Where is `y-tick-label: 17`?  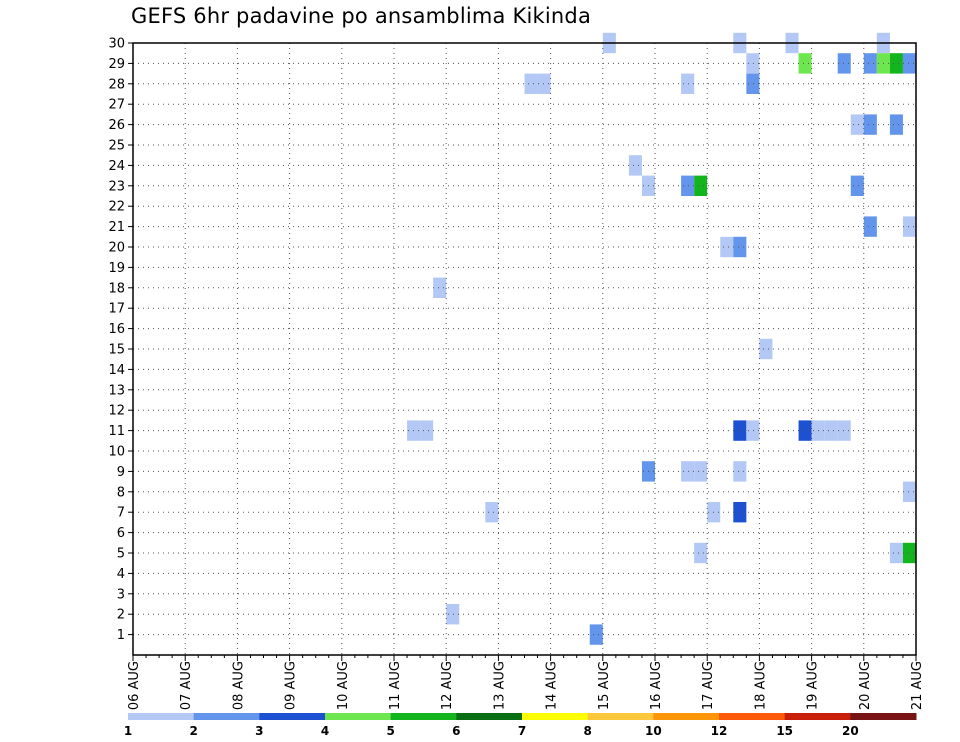 y-tick-label: 17 is located at coordinates (116, 309).